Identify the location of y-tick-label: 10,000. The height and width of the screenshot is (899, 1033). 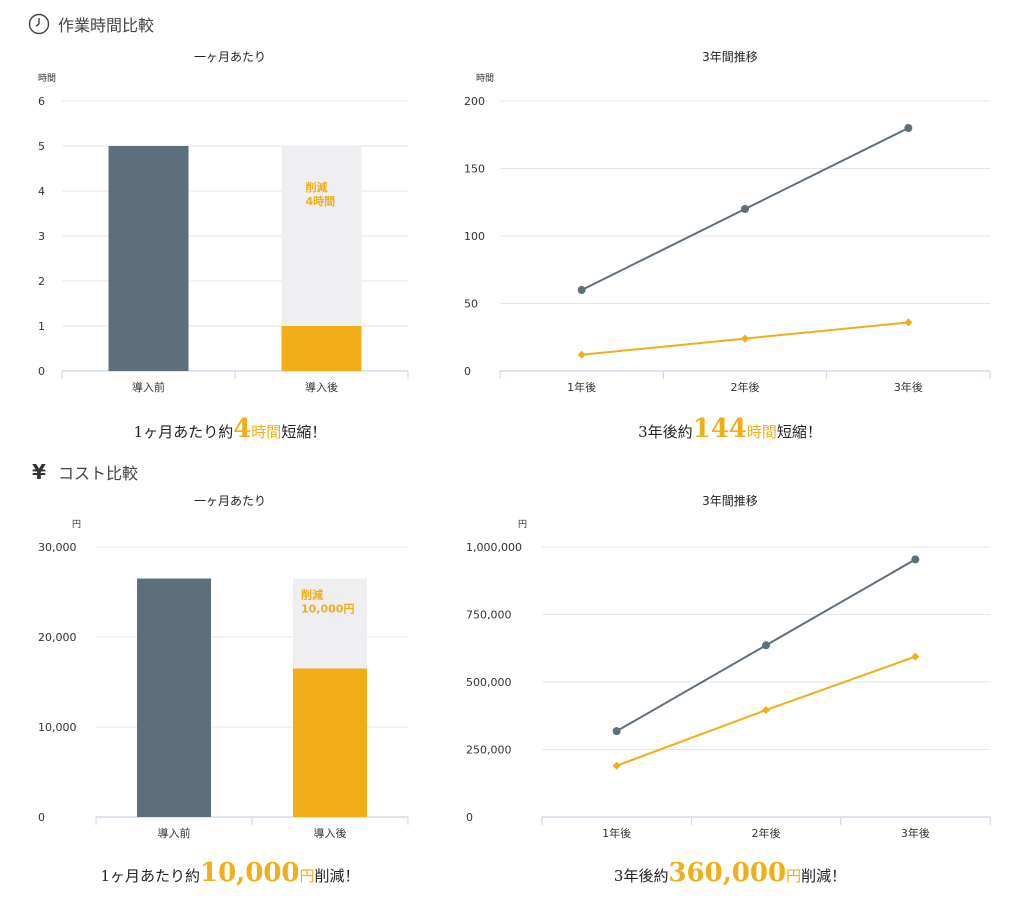
(57, 727).